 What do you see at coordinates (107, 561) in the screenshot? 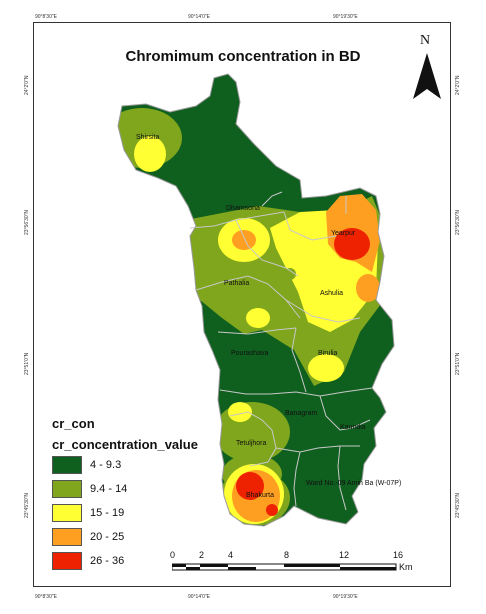
I see `legend-label: 26 - 36` at bounding box center [107, 561].